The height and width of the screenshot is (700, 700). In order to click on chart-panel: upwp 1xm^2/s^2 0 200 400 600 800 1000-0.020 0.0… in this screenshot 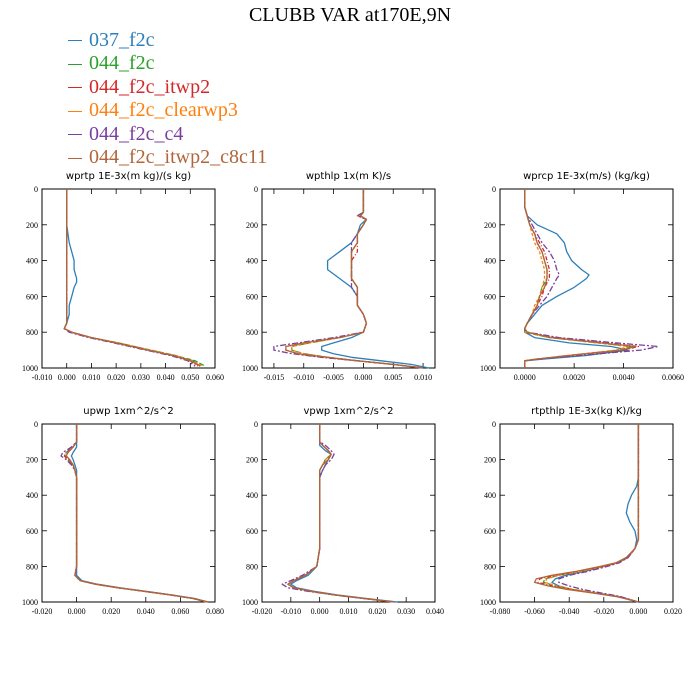, I will do `click(123, 511)`.